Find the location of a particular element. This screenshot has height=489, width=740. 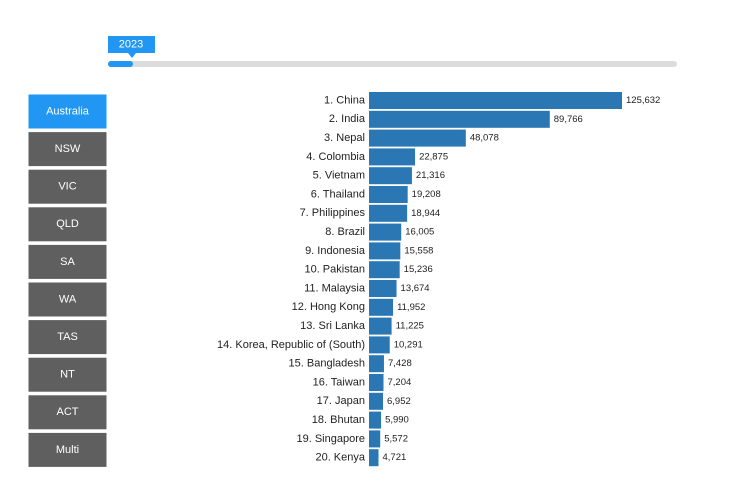

value-label: 48,078 is located at coordinates (484, 138).